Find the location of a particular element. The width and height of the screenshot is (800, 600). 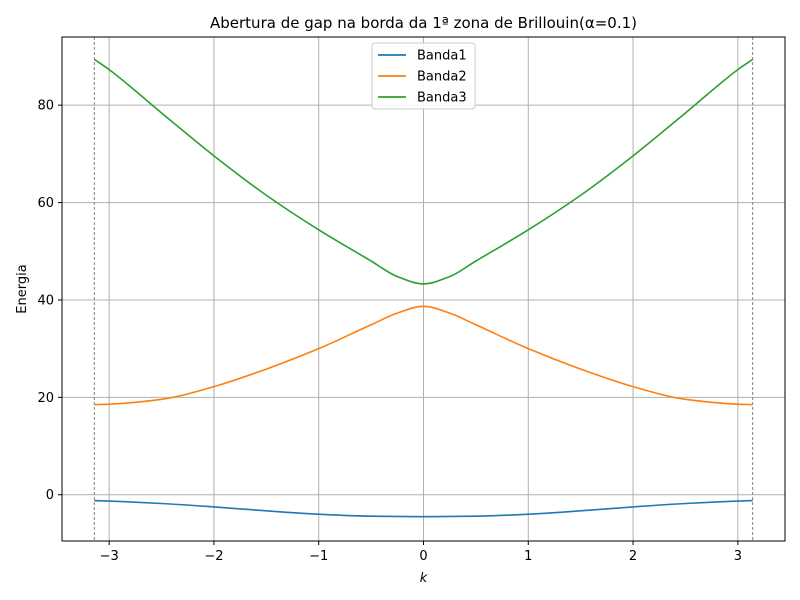

legend-box is located at coordinates (423, 76).